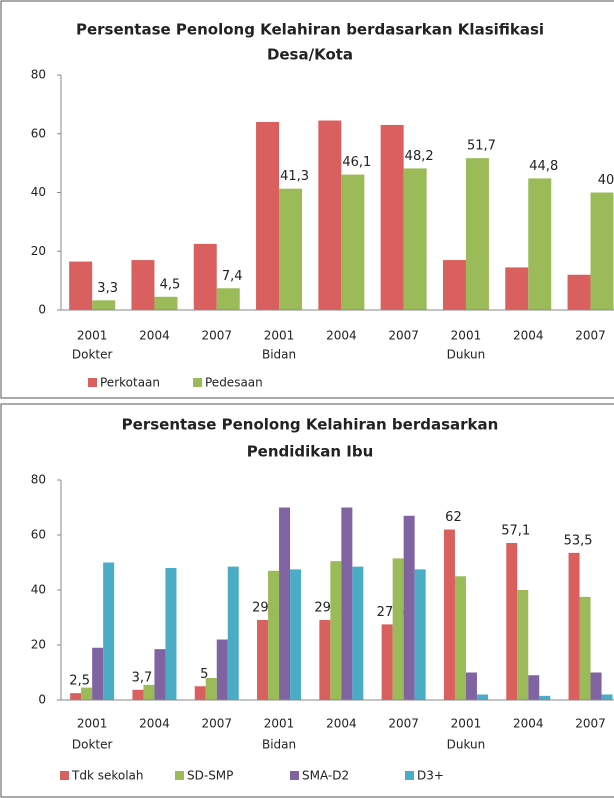 This screenshot has height=798, width=614. I want to click on data-label: 2,5, so click(79, 681).